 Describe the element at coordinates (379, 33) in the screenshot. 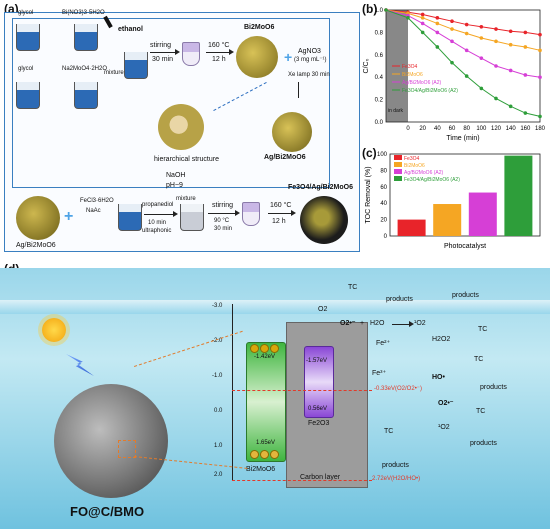

I see `ytick-b: 0.8` at that location.